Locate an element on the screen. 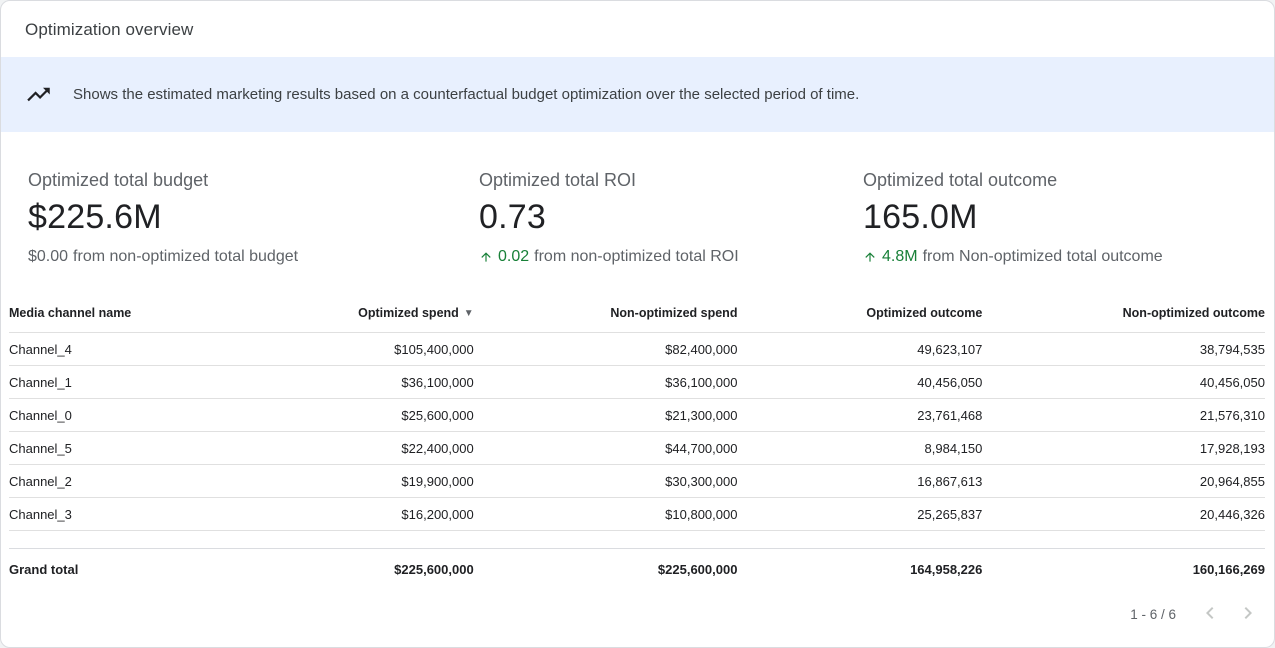 This screenshot has height=648, width=1275. cell-non-optimized-spend: $44,700,000 is located at coordinates (605, 448).